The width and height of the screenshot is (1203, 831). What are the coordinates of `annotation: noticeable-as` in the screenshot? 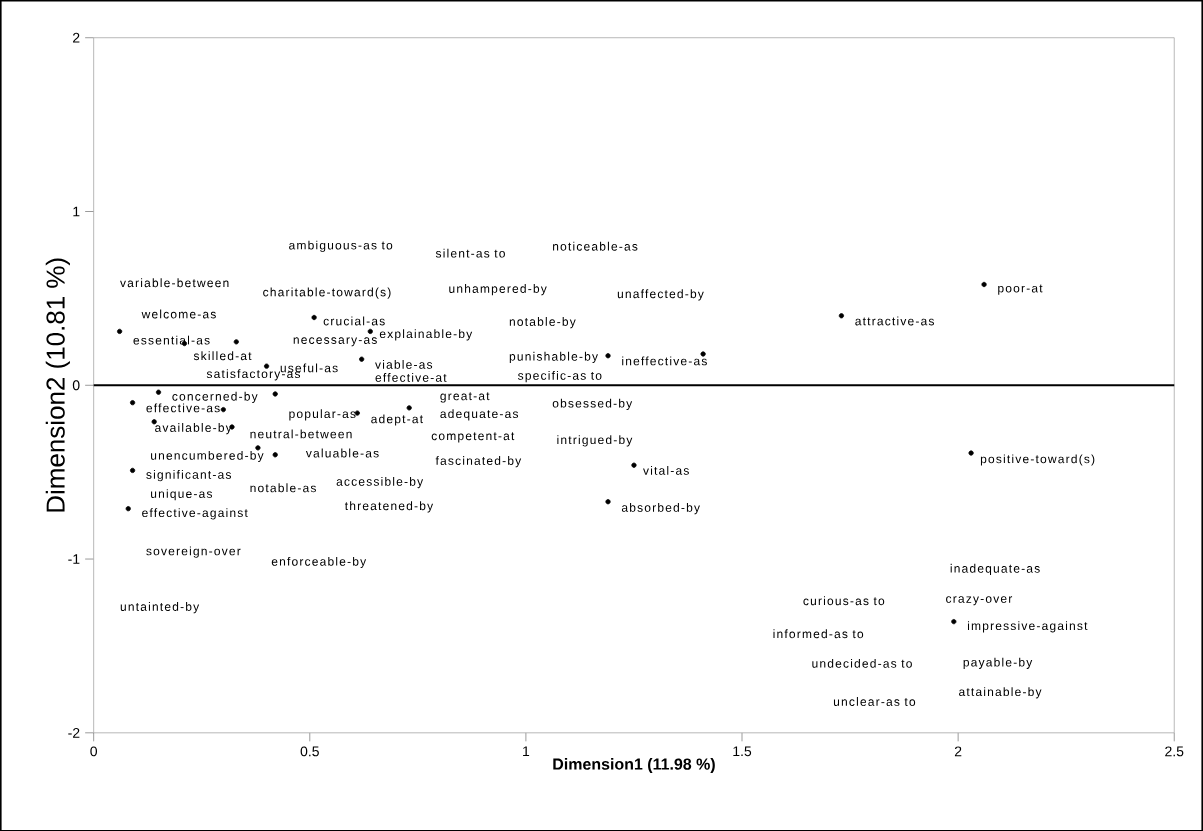 It's located at (595, 246).